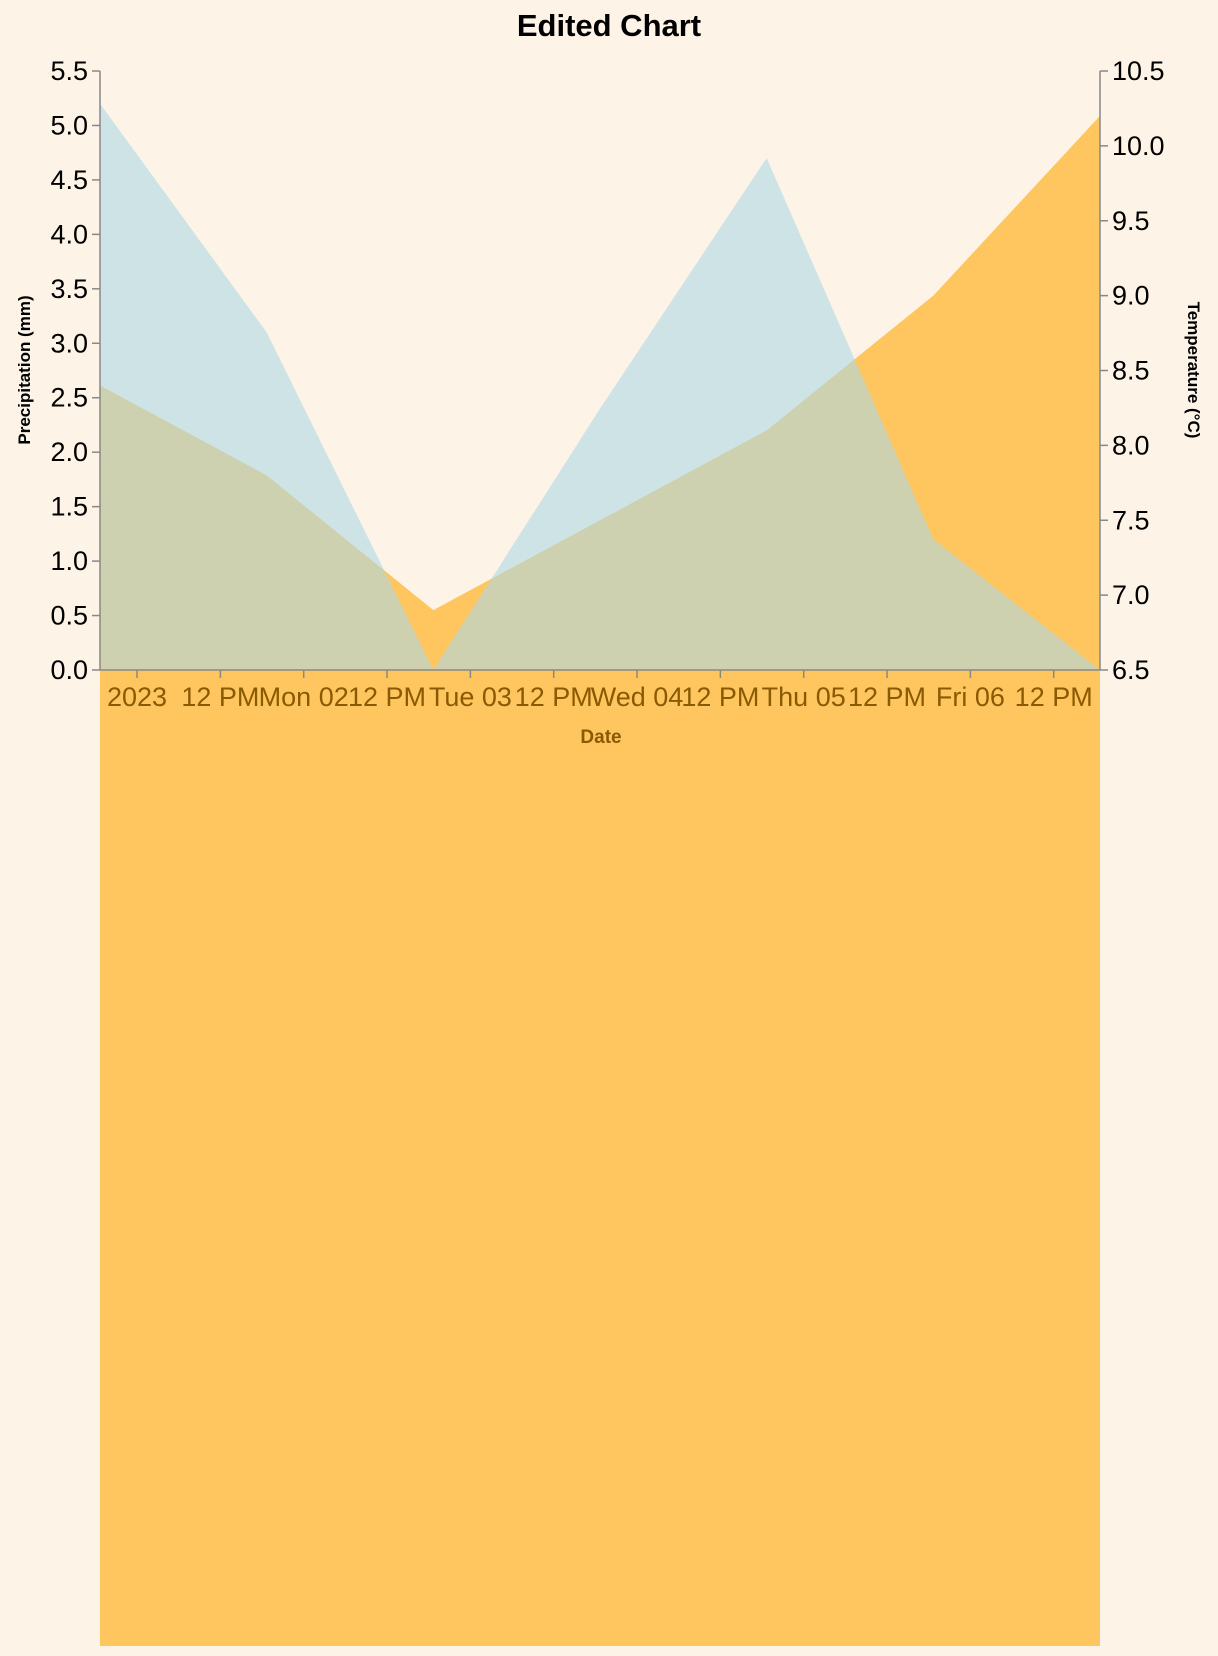 The width and height of the screenshot is (1218, 1656). I want to click on y-left-tick-label: 3.5, so click(69, 289).